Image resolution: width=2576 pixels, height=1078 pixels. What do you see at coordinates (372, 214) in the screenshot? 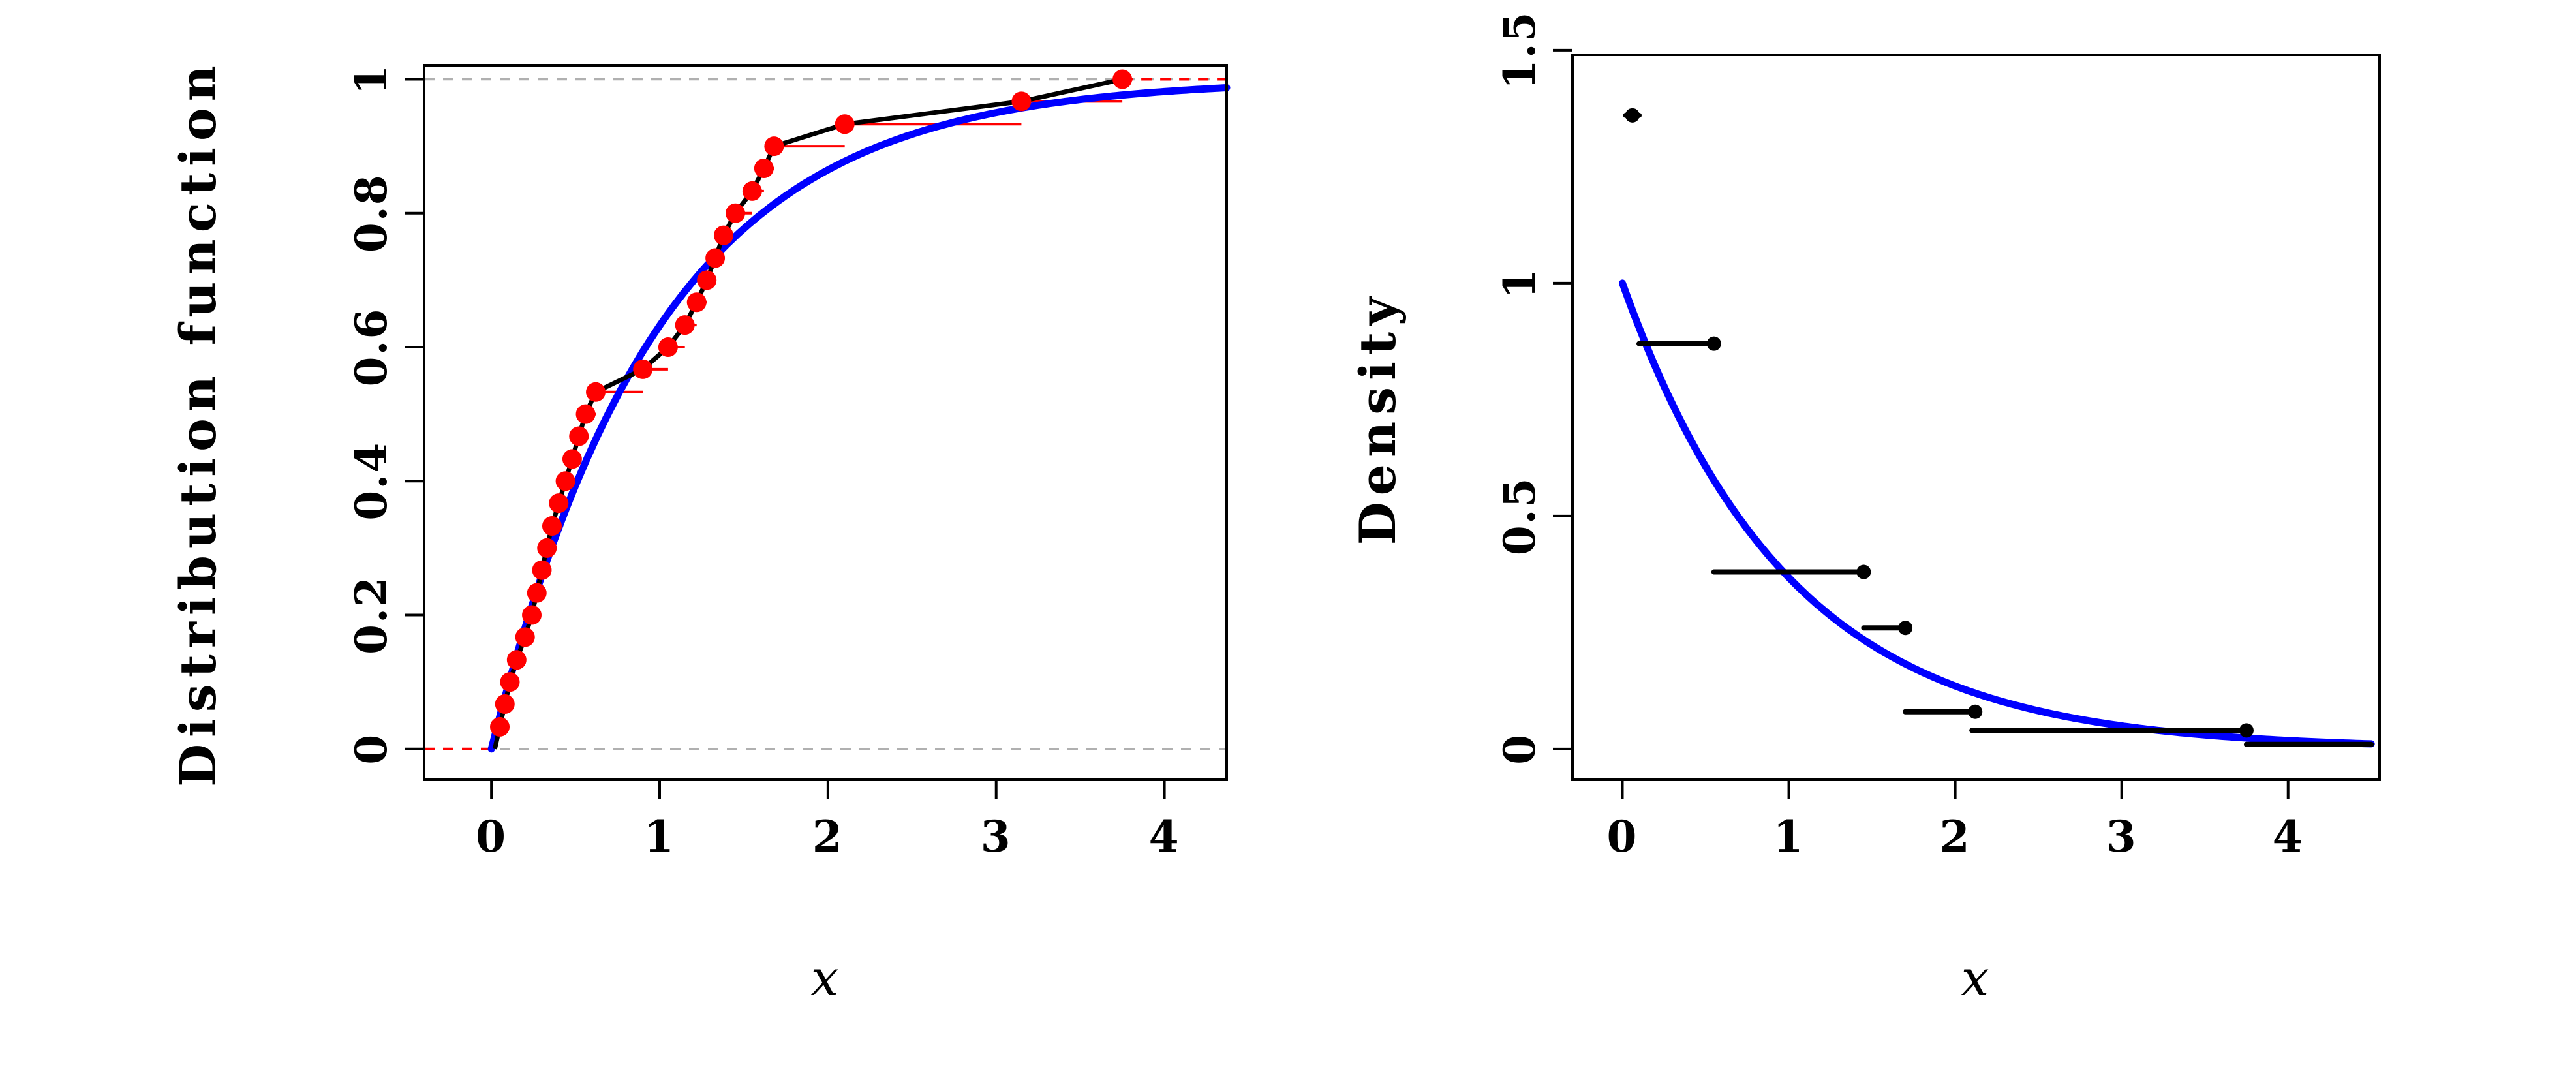
I see `y-tick-label: 0.8` at bounding box center [372, 214].